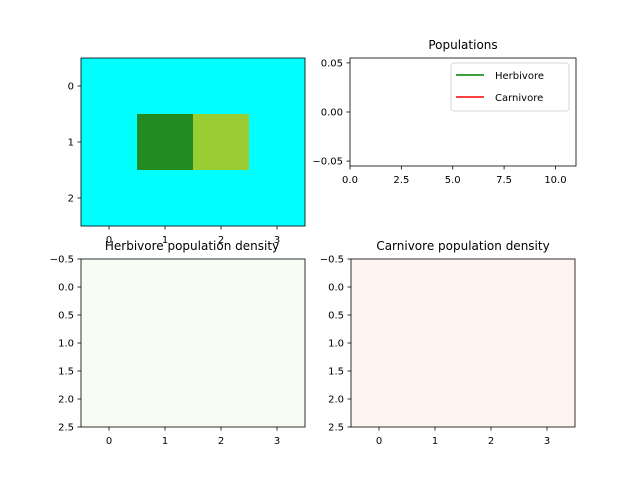 Image resolution: width=640 pixels, height=480 pixels. Describe the element at coordinates (401, 180) in the screenshot. I see `populations-x-tick-label: 2.5` at that location.